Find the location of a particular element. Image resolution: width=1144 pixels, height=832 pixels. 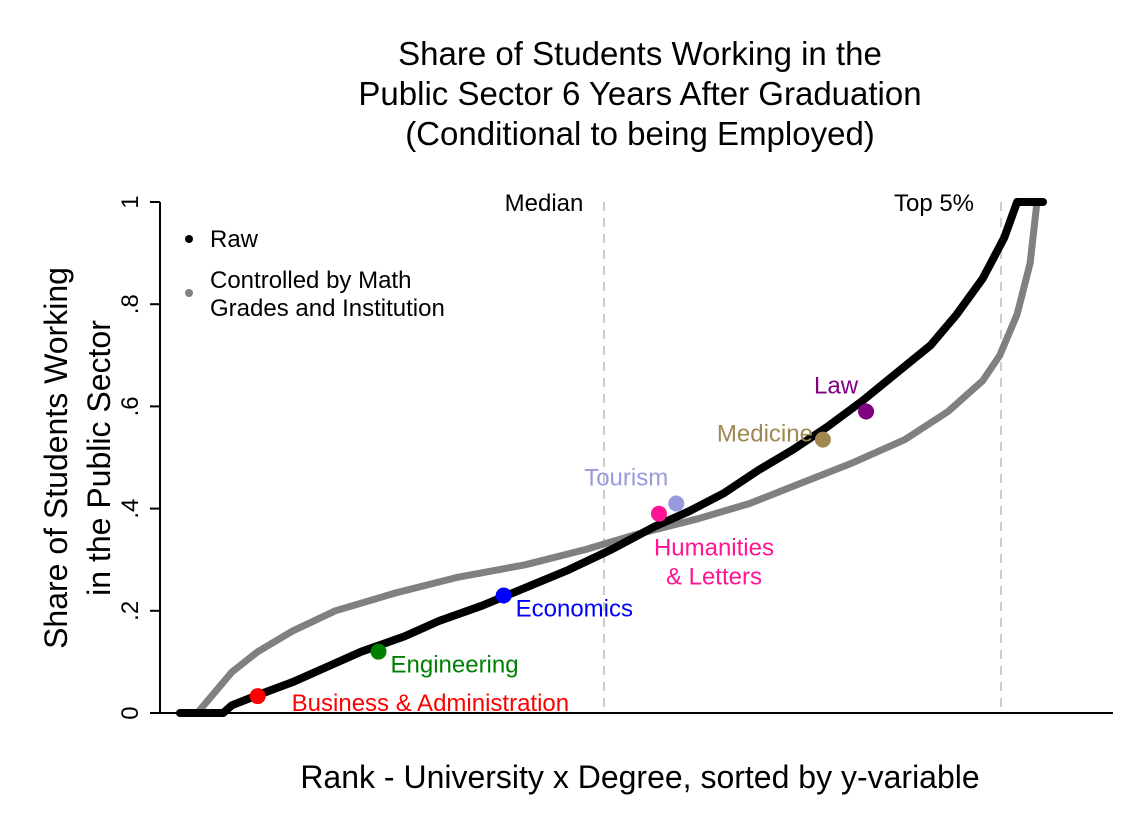

category-label: Humanities is located at coordinates (714, 548).